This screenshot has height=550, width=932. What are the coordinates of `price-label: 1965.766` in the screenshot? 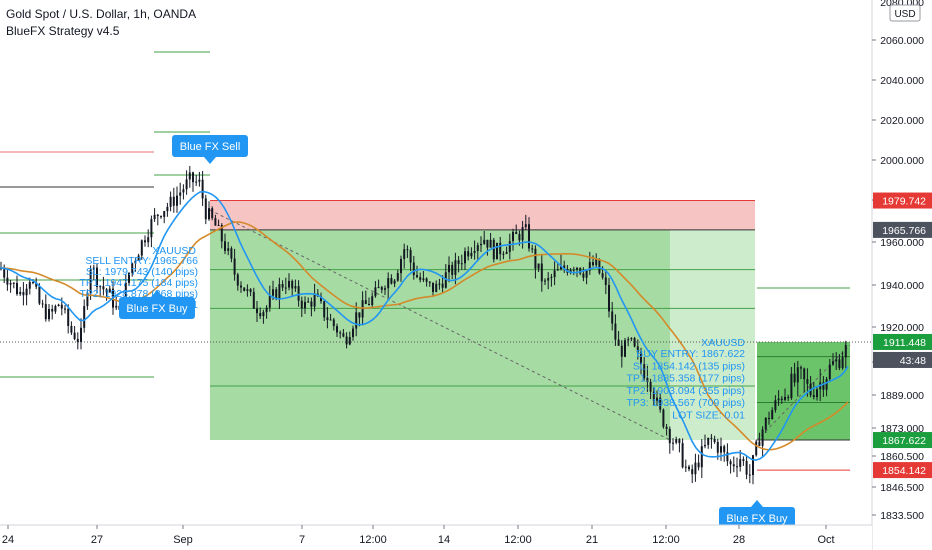 It's located at (904, 231).